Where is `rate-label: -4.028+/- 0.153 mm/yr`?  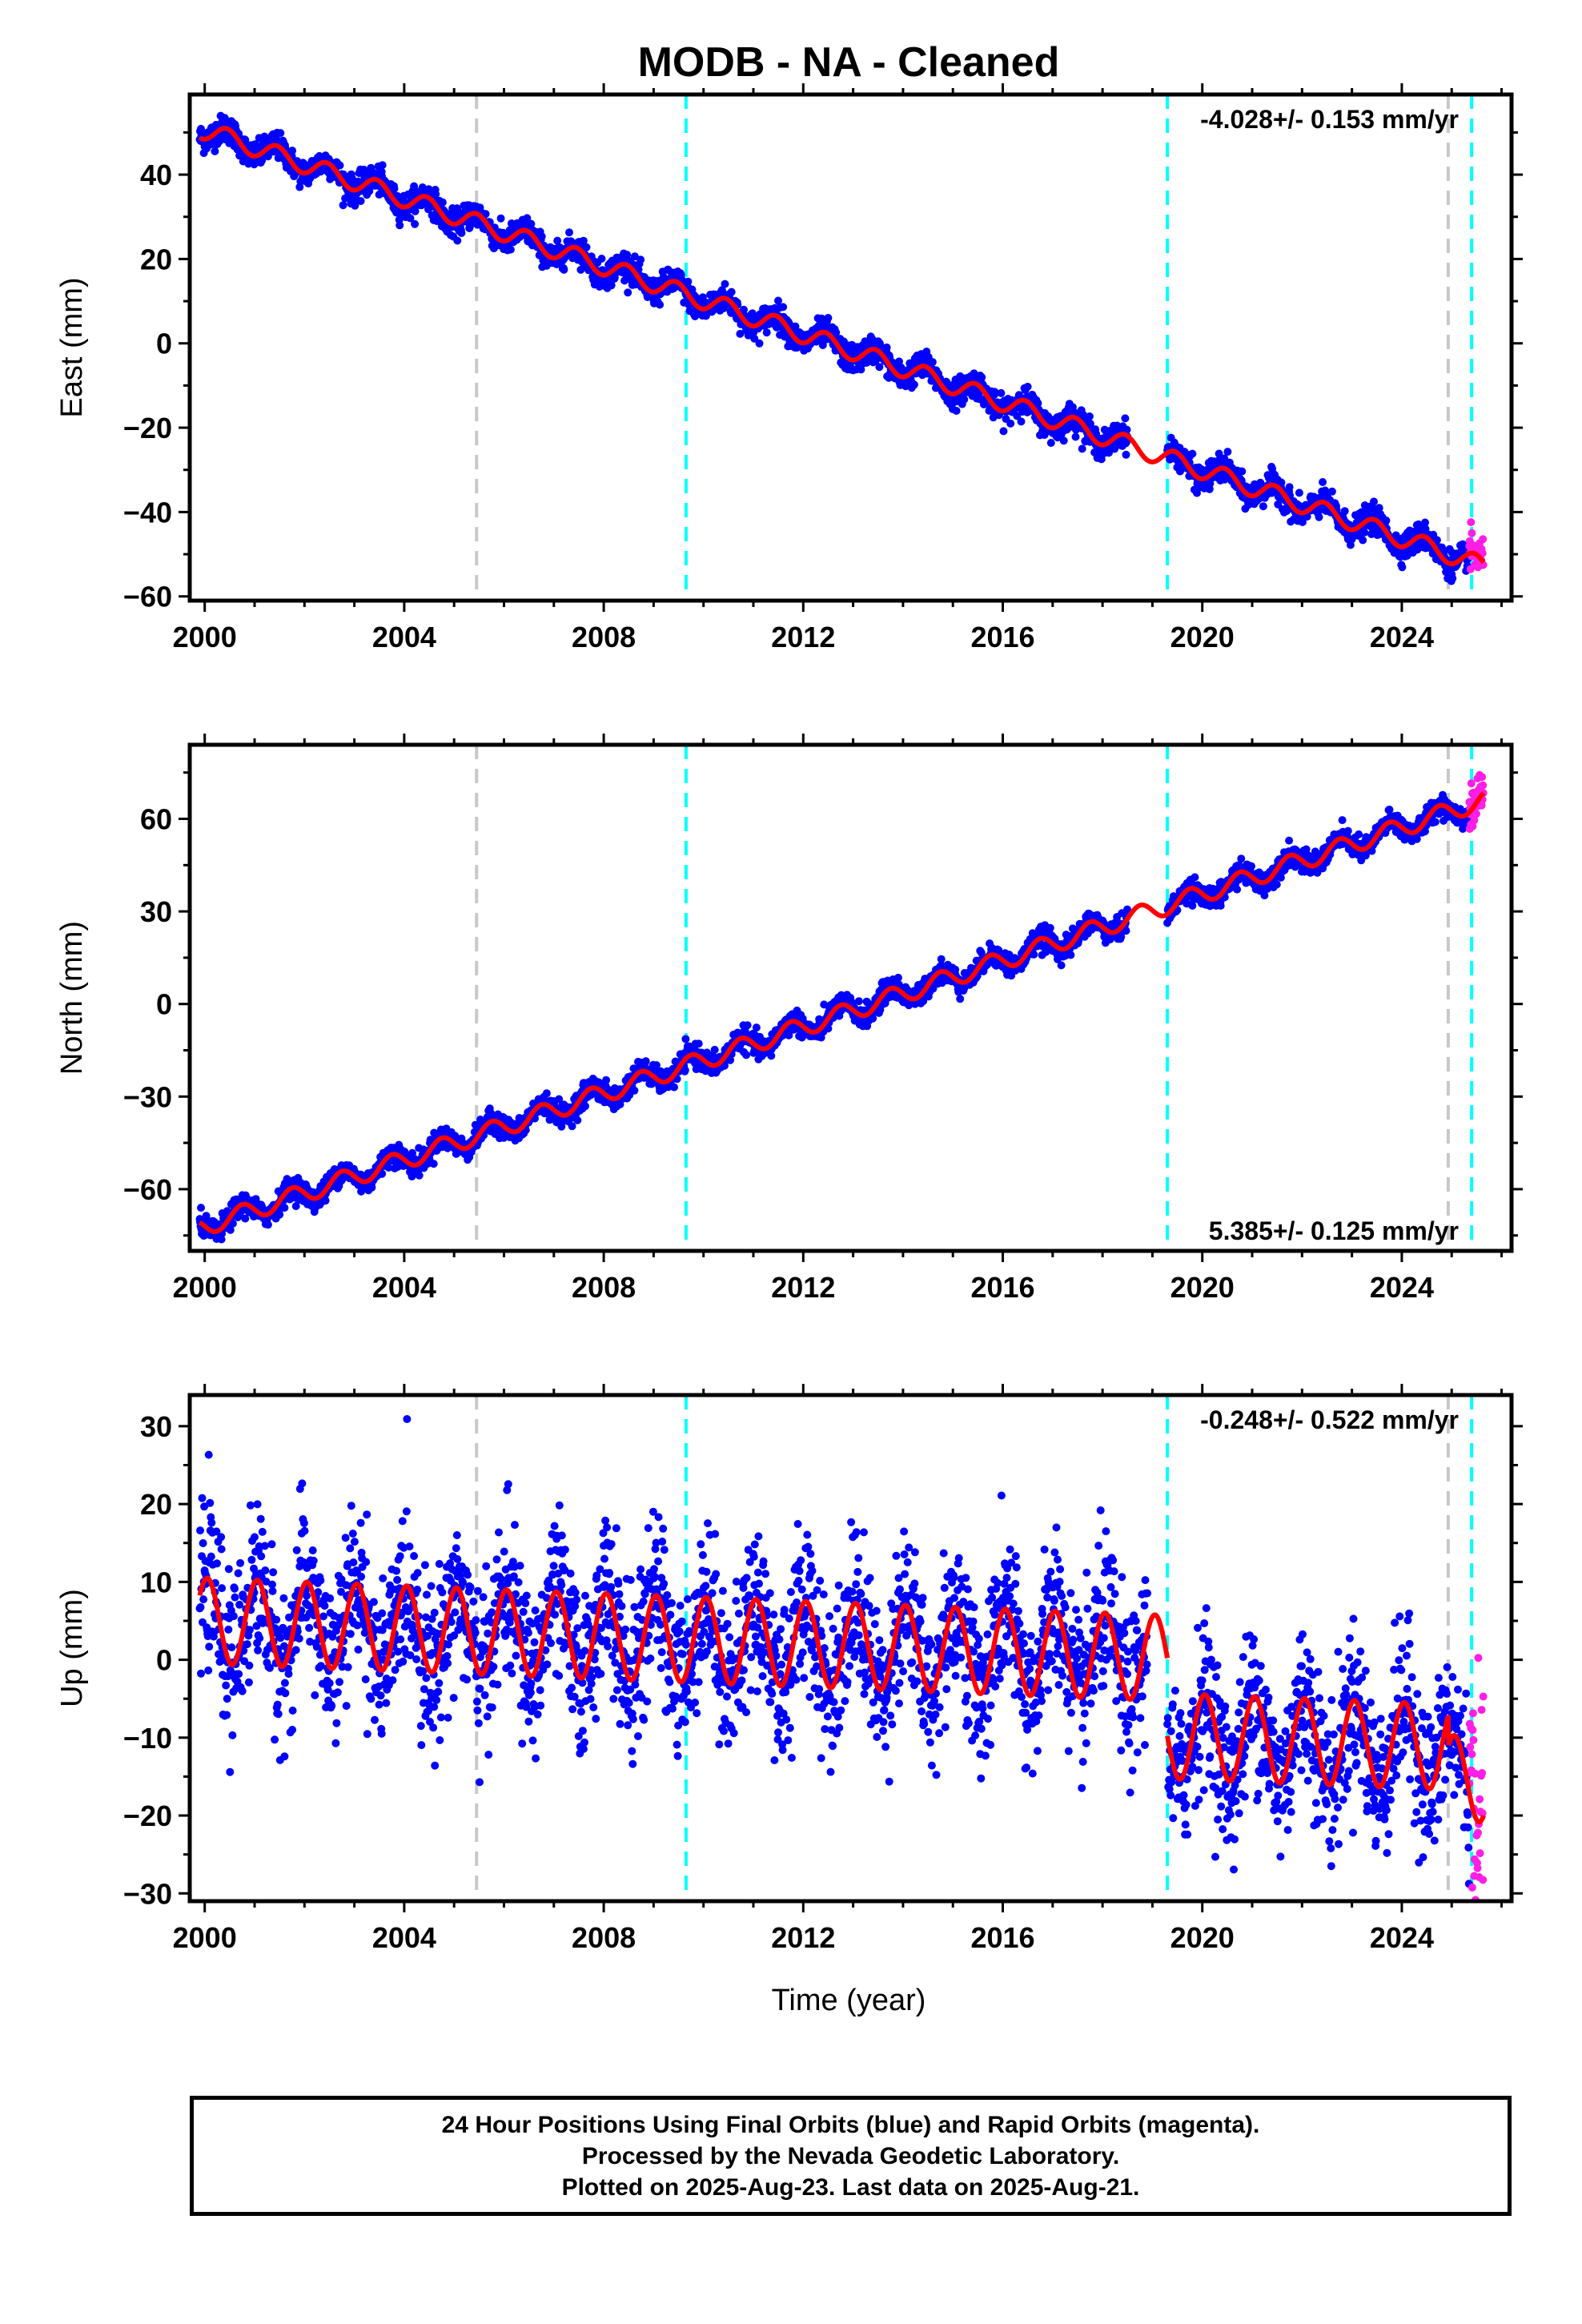
rate-label: -4.028+/- 0.153 mm/yr is located at coordinates (1329, 119).